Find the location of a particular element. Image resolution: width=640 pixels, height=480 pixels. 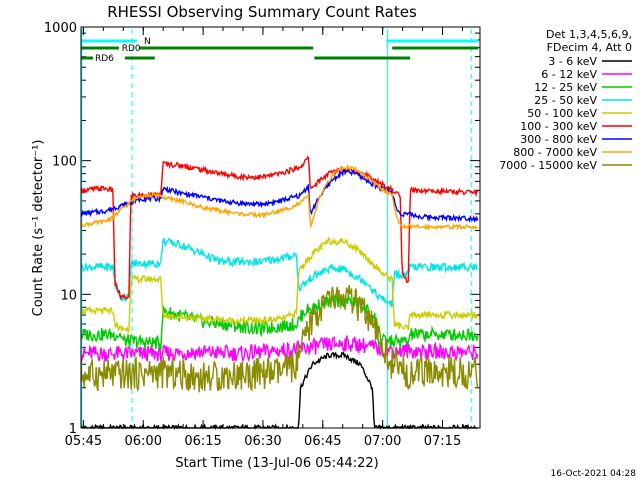

legend-label: 7000 - 15000 keV is located at coordinates (548, 165).